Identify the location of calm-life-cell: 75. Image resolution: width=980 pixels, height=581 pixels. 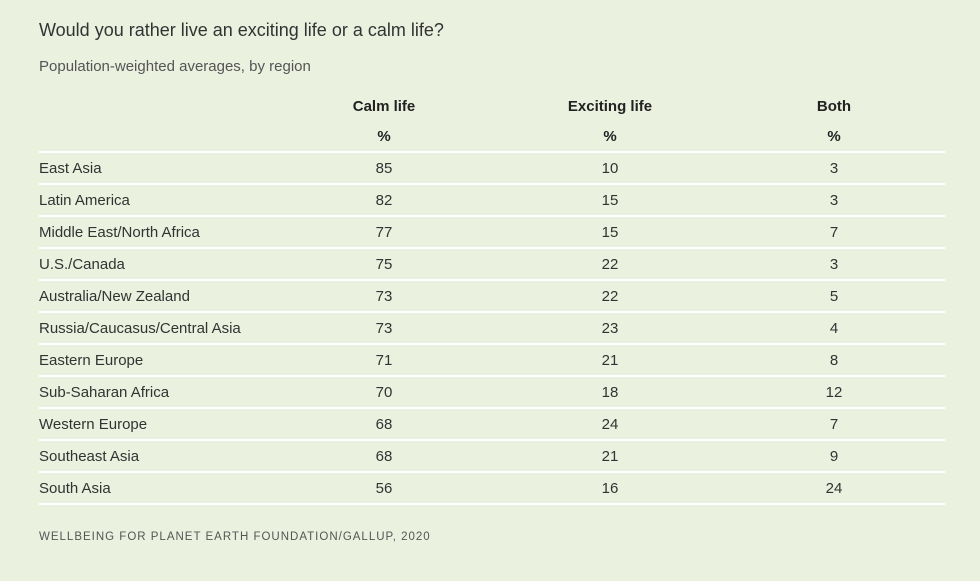
(384, 264).